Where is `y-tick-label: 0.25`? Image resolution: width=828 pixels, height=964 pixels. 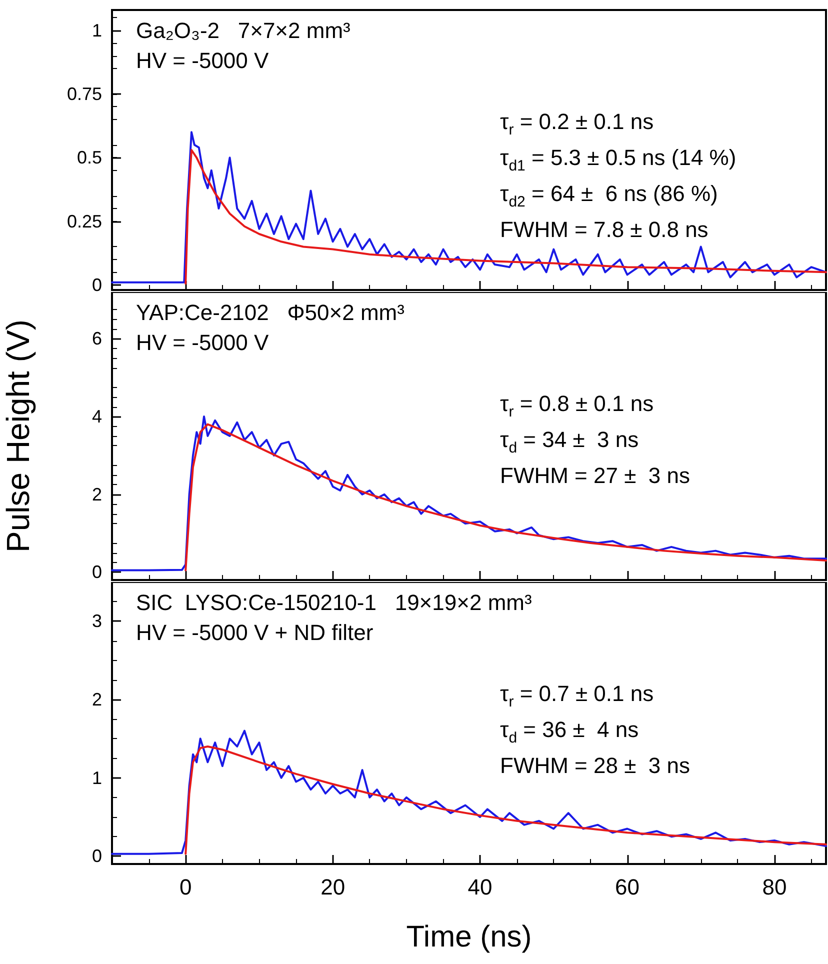 y-tick-label: 0.25 is located at coordinates (84, 221).